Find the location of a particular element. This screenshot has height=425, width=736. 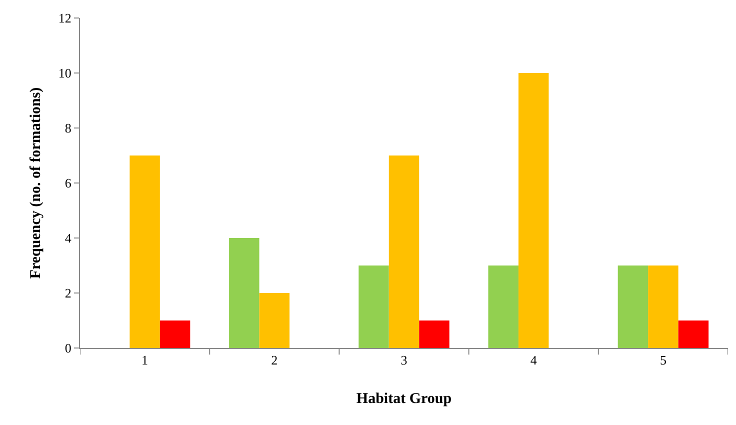

y-tick-label: 12 is located at coordinates (65, 18).